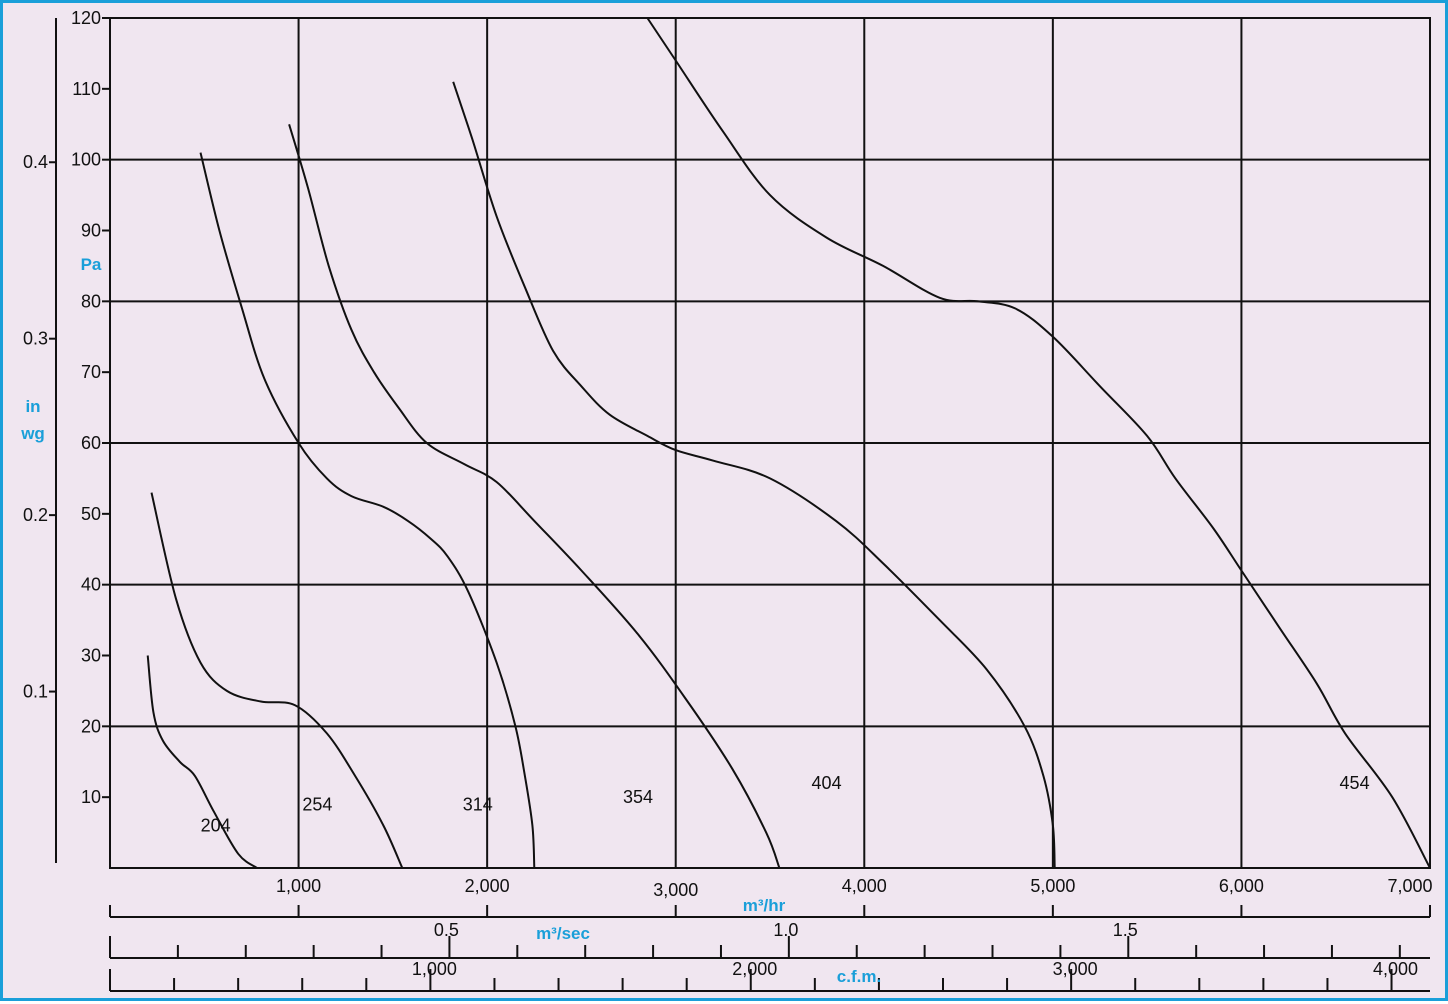 This screenshot has width=1448, height=1004. What do you see at coordinates (35, 692) in the screenshot?
I see `inwg-tick-label: 0.1` at bounding box center [35, 692].